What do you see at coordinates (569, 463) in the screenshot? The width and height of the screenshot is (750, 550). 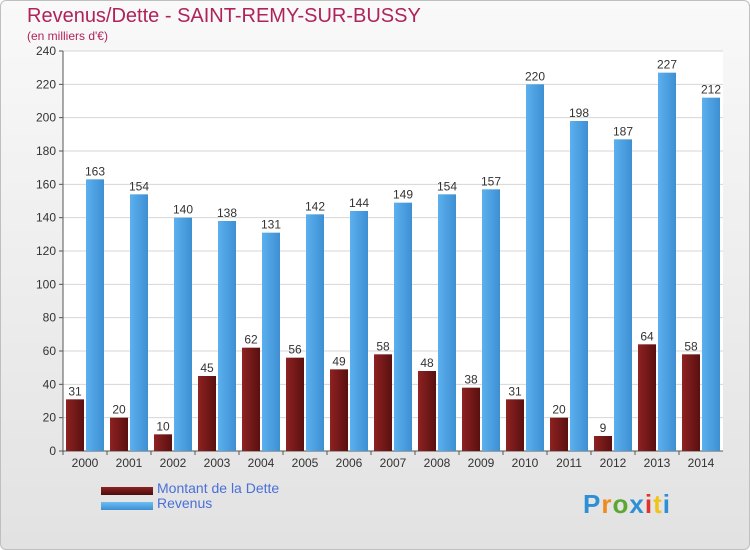 I see `x-tick-label: 2011` at bounding box center [569, 463].